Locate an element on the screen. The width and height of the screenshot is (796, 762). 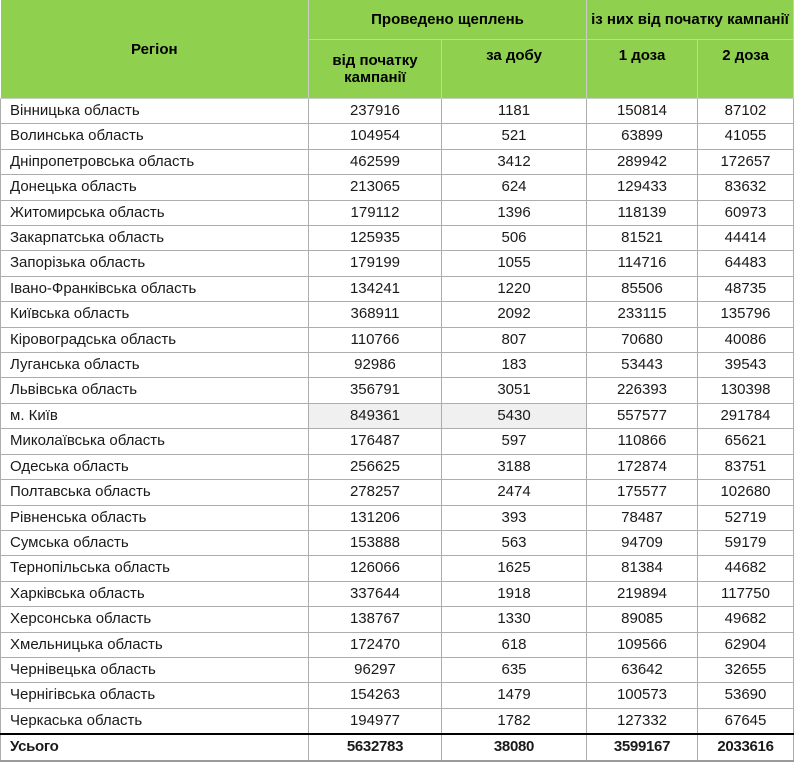
value-per-day: 506 is located at coordinates (514, 238).